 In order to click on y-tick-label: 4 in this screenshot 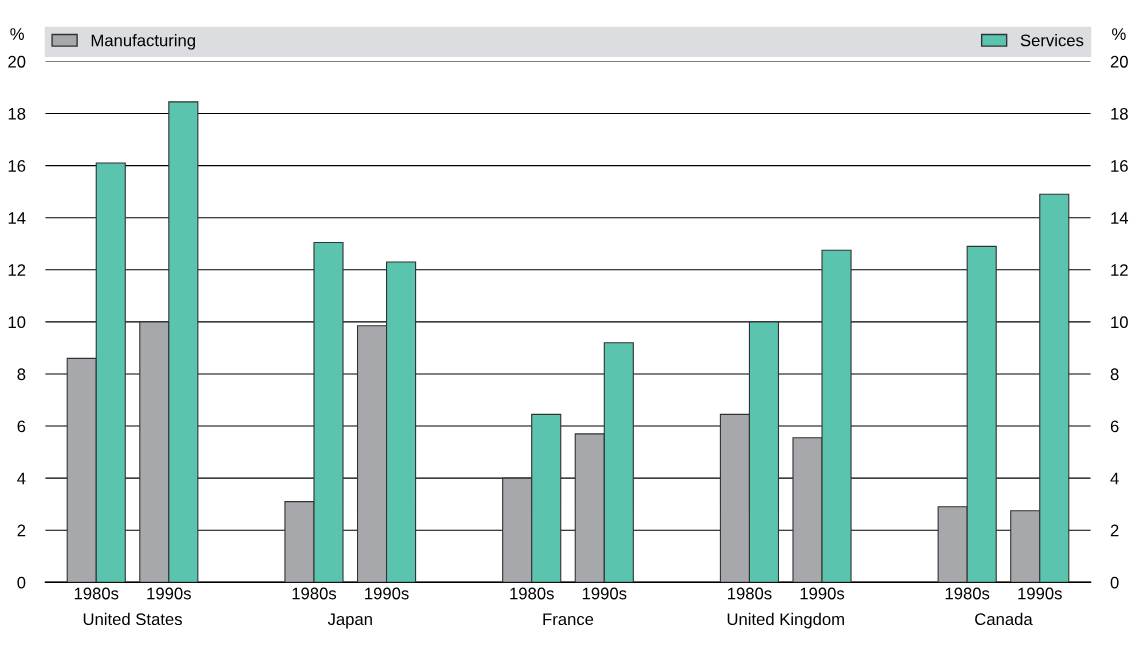, I will do `click(21, 478)`.